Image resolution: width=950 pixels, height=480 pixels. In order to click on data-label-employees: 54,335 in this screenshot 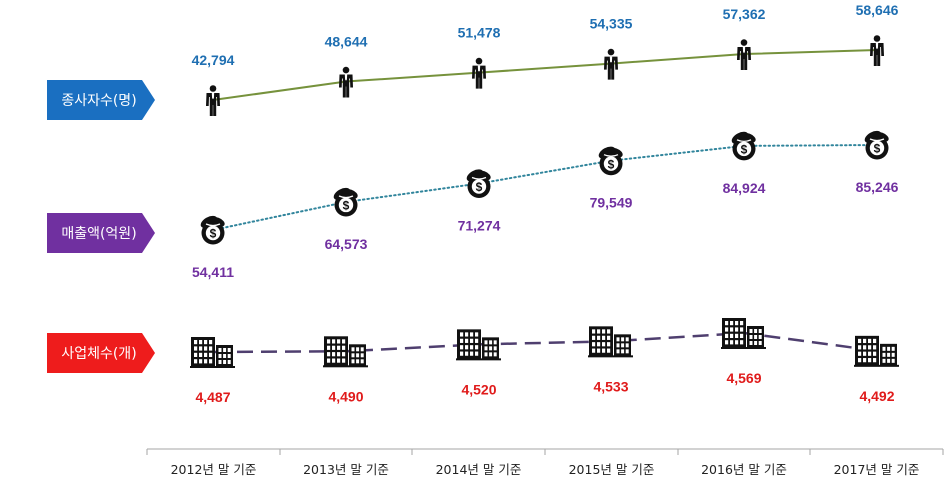, I will do `click(611, 24)`.